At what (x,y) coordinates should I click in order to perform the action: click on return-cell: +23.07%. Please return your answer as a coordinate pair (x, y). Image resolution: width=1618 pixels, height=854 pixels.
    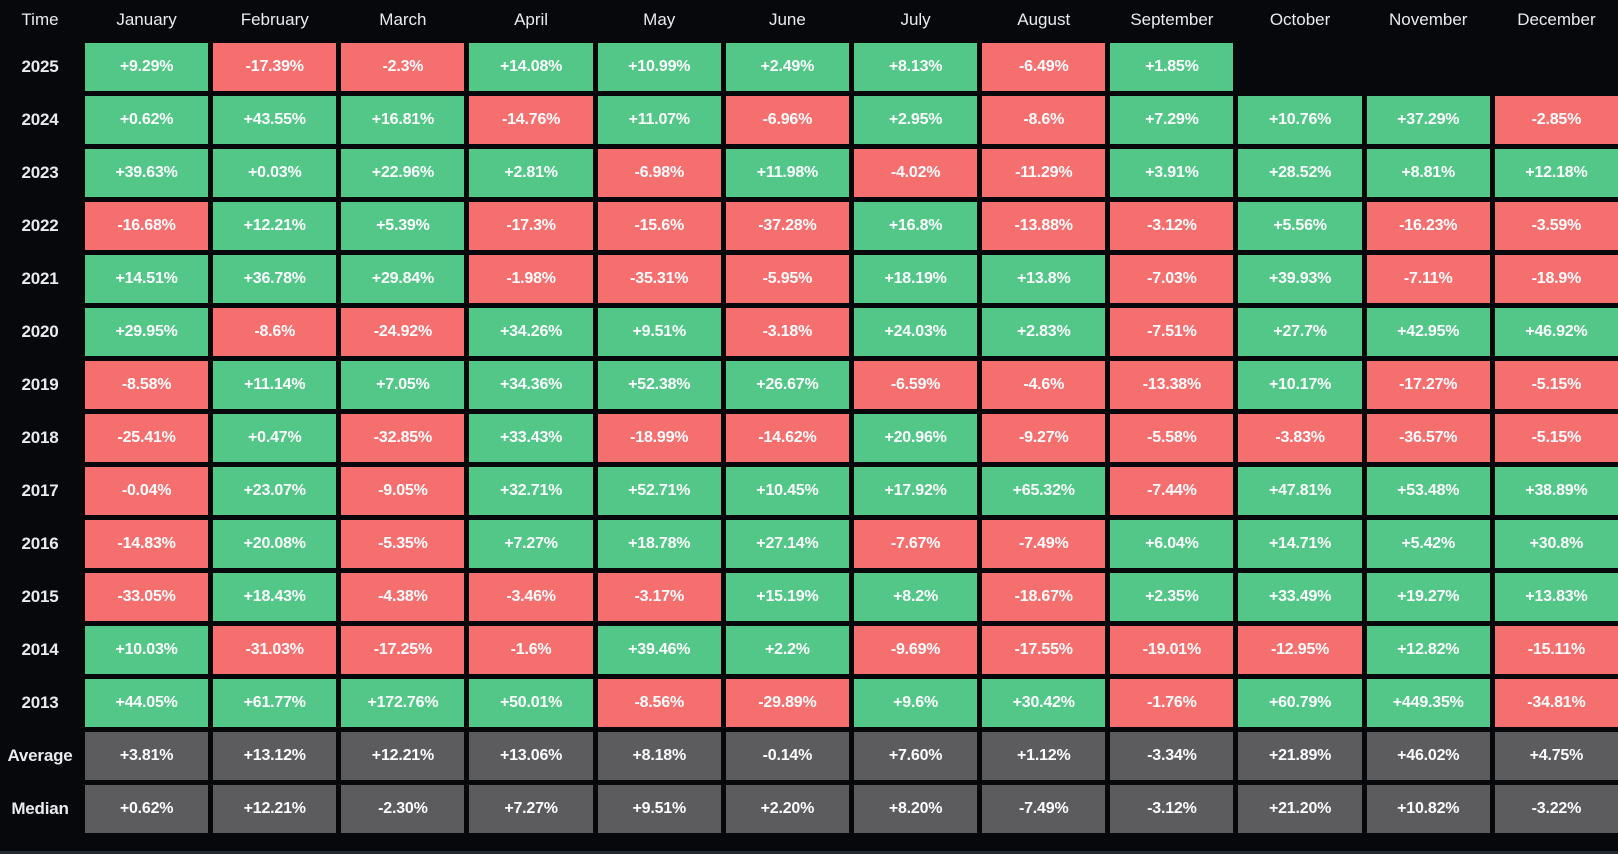
    Looking at the image, I should click on (275, 491).